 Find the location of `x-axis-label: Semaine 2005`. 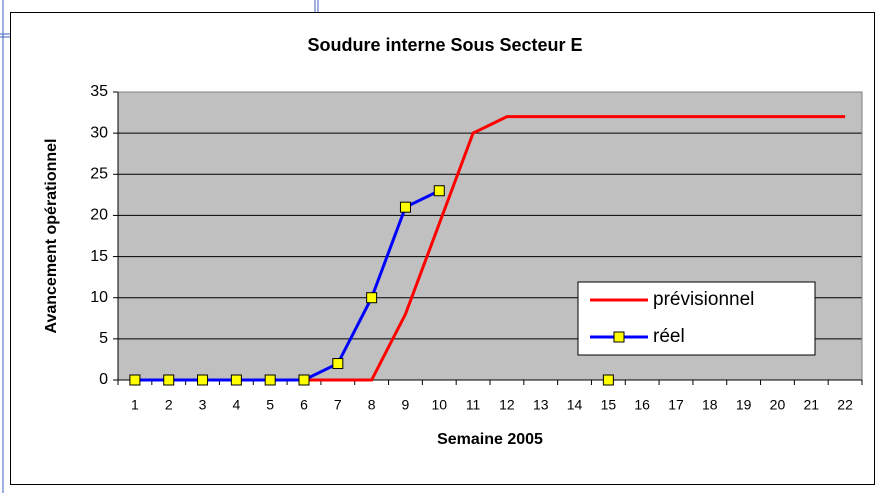

x-axis-label: Semaine 2005 is located at coordinates (490, 439).